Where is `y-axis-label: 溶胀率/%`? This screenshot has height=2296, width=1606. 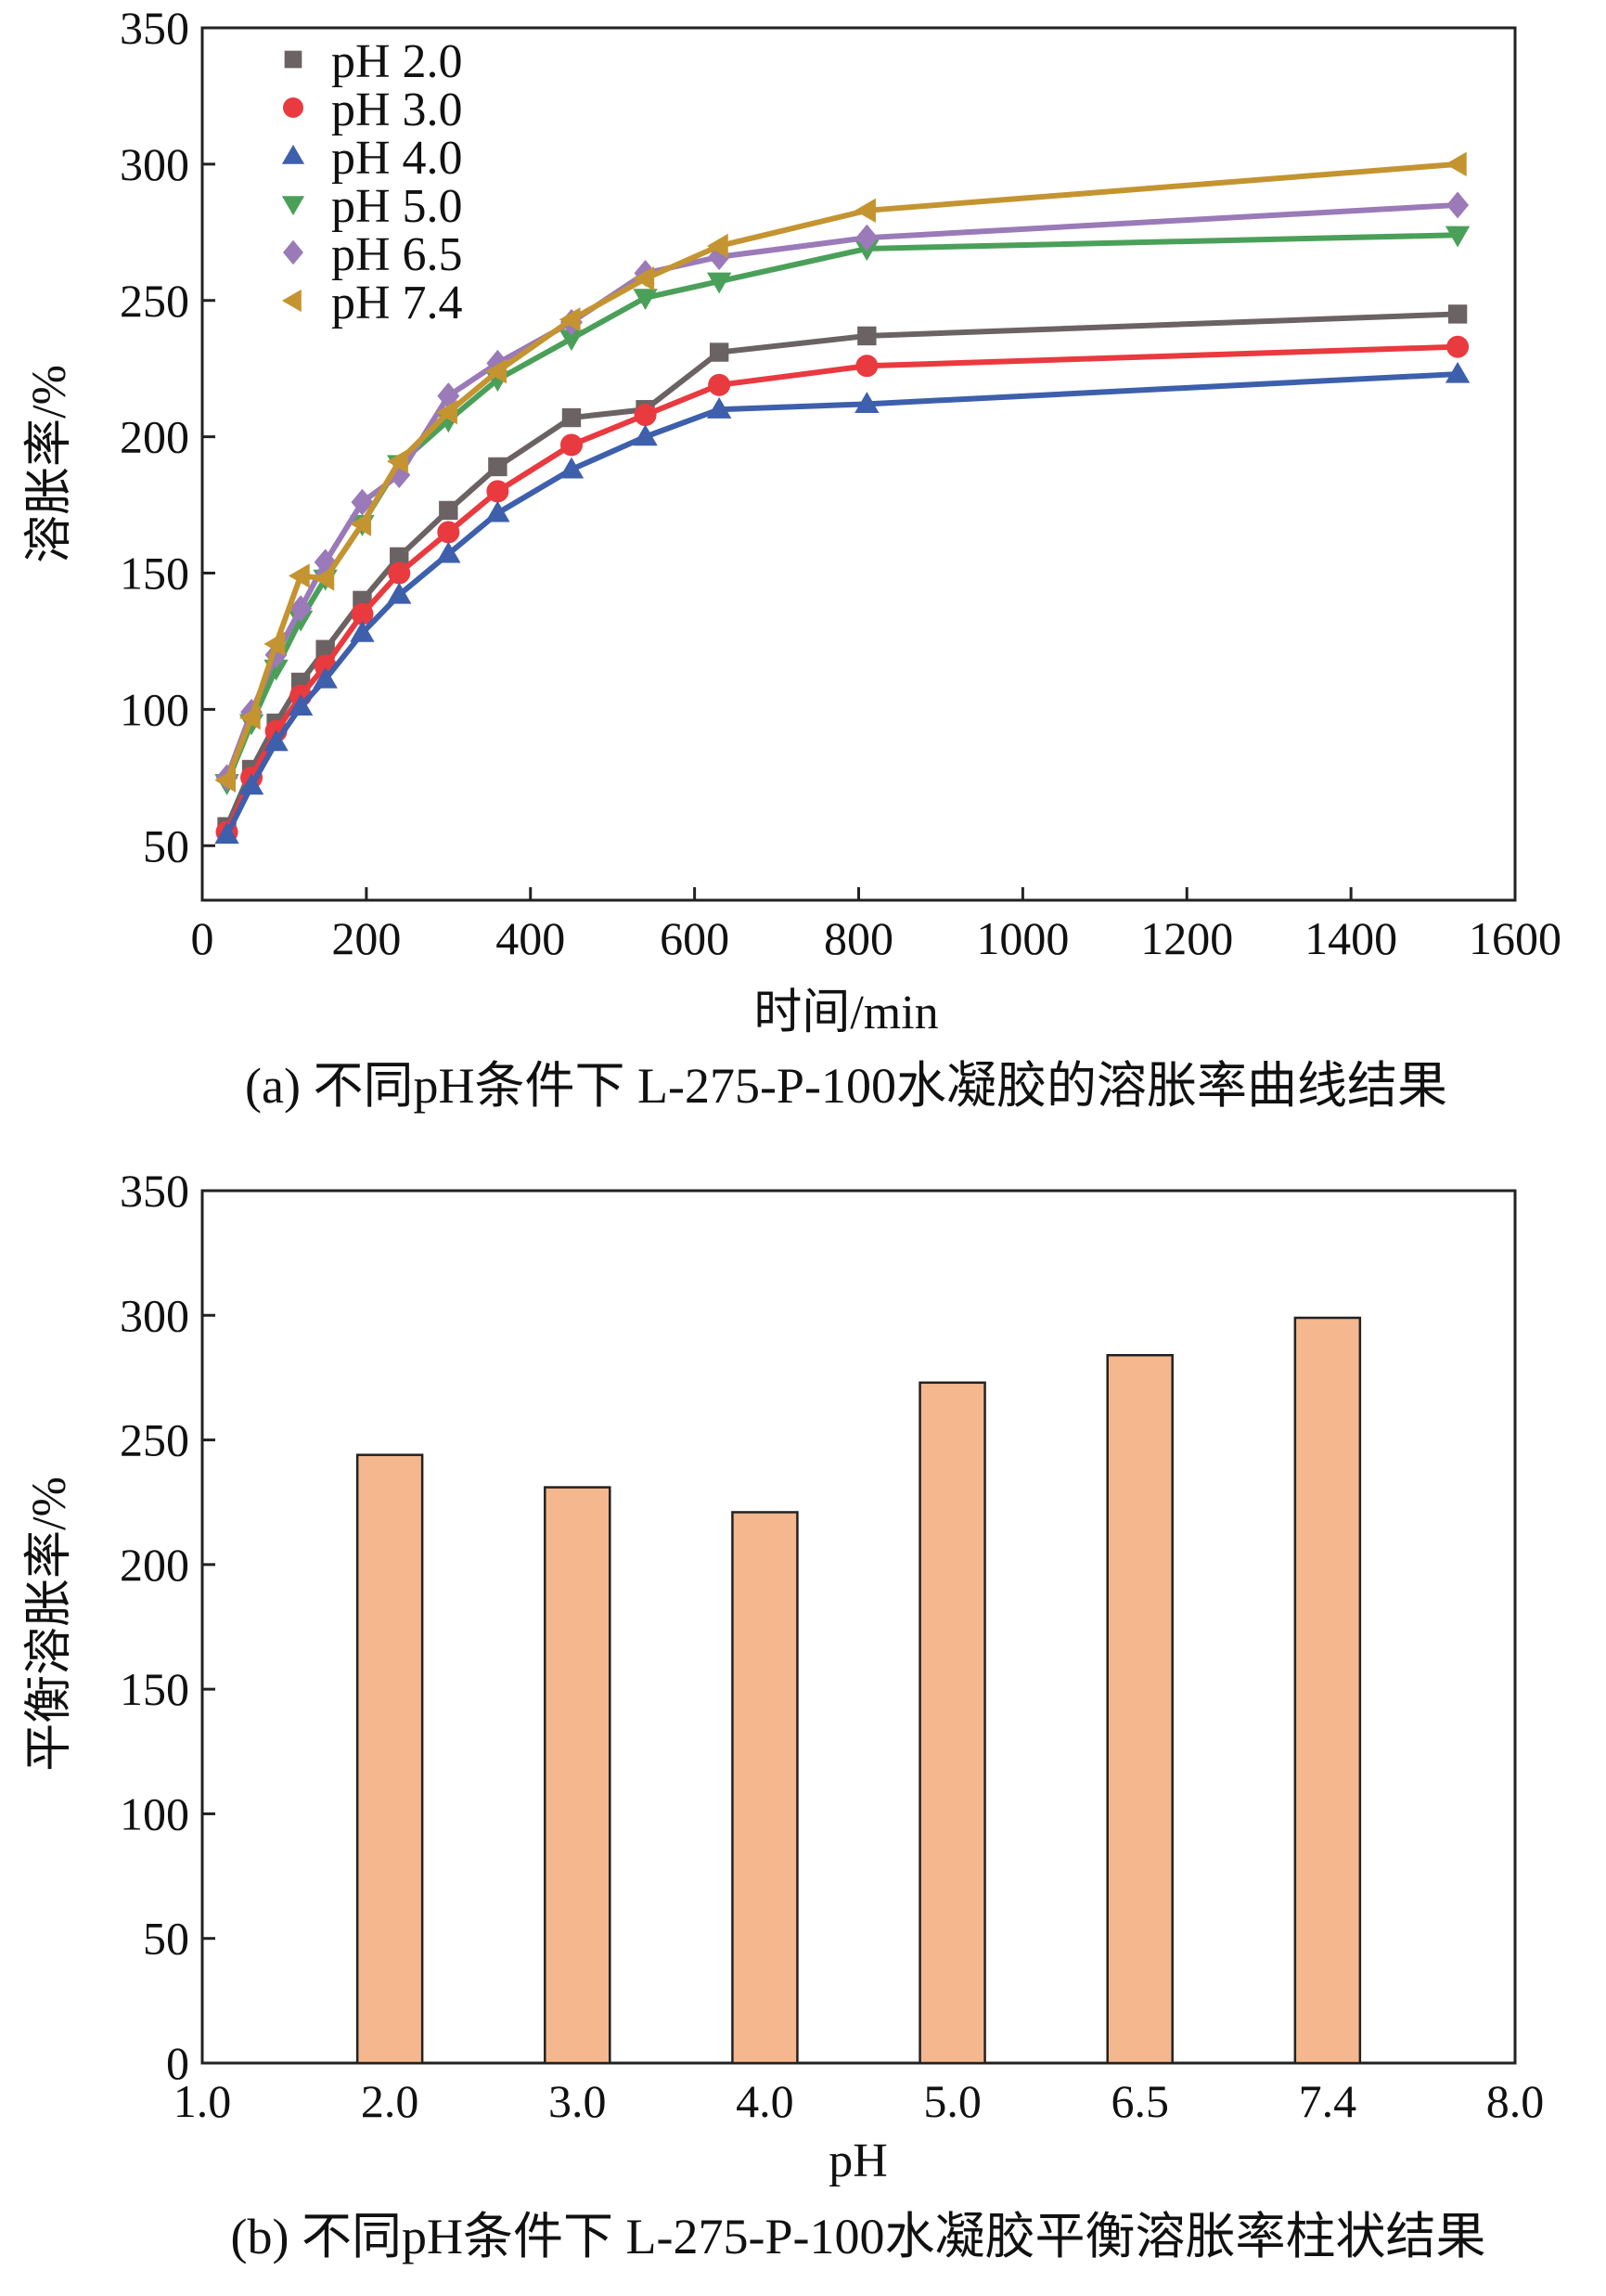
y-axis-label: 溶胀率/% is located at coordinates (50, 464).